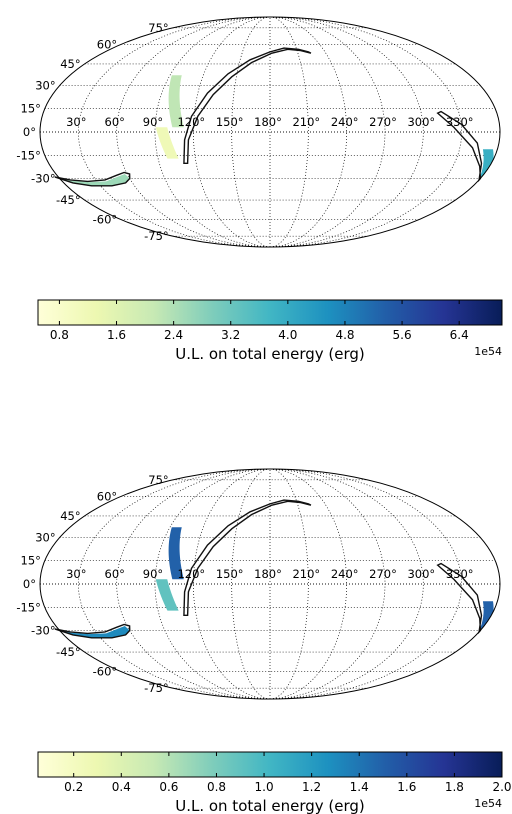 This screenshot has height=814, width=512. I want to click on colorbar-tick-label: 6.4, so click(459, 335).